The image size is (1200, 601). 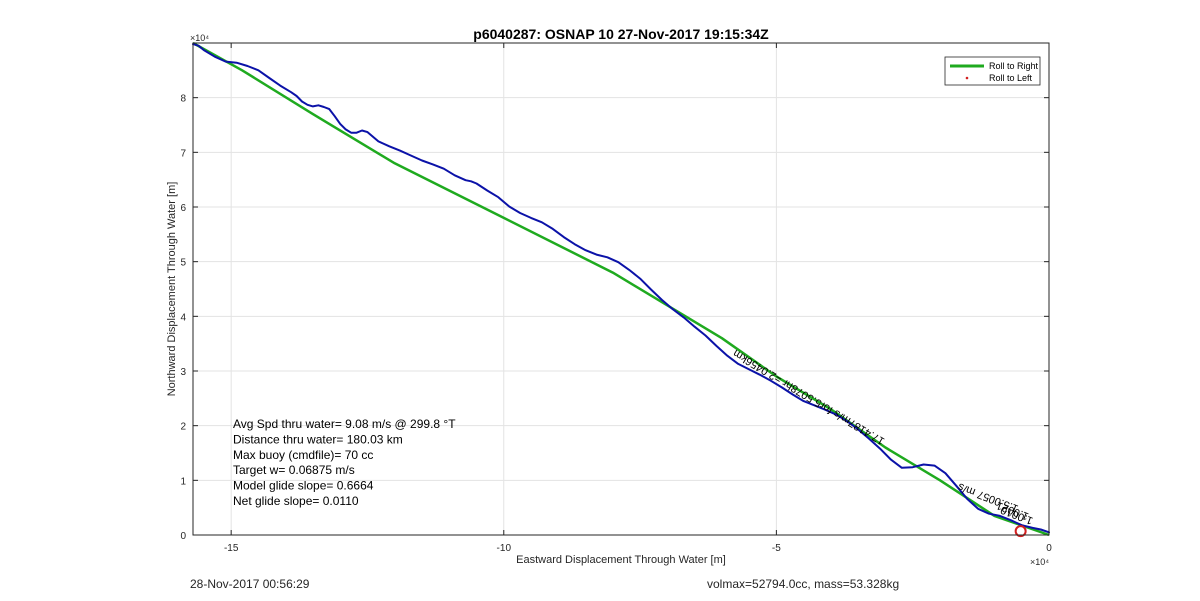 What do you see at coordinates (803, 584) in the screenshot?
I see `footer-volmax-mass: volmax=52794.0cc, mass=53.328kg` at bounding box center [803, 584].